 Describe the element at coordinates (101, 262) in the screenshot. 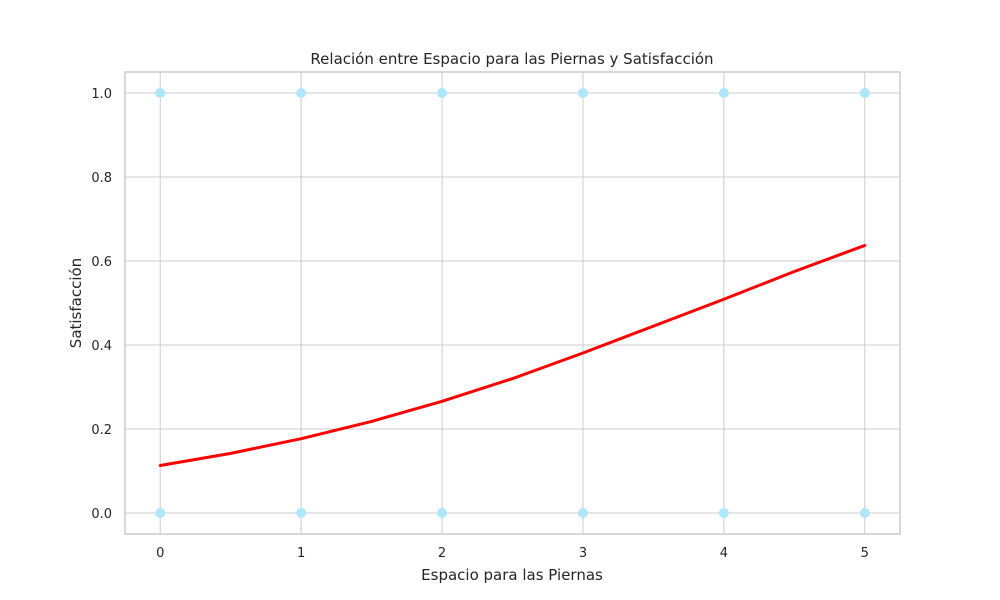

I see `y-tick-label: 0.6` at that location.